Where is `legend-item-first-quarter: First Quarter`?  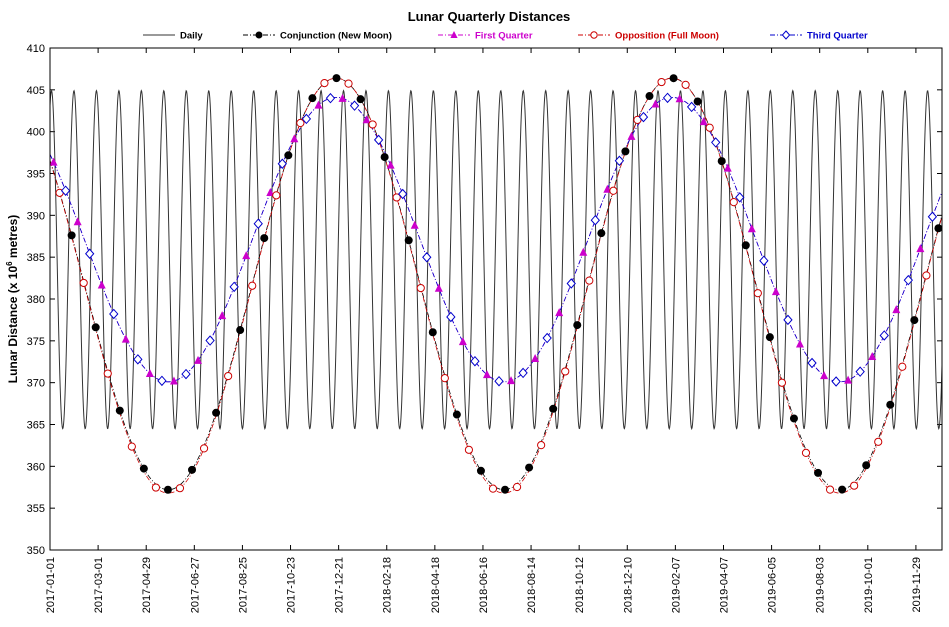 legend-item-first-quarter: First Quarter is located at coordinates (485, 36).